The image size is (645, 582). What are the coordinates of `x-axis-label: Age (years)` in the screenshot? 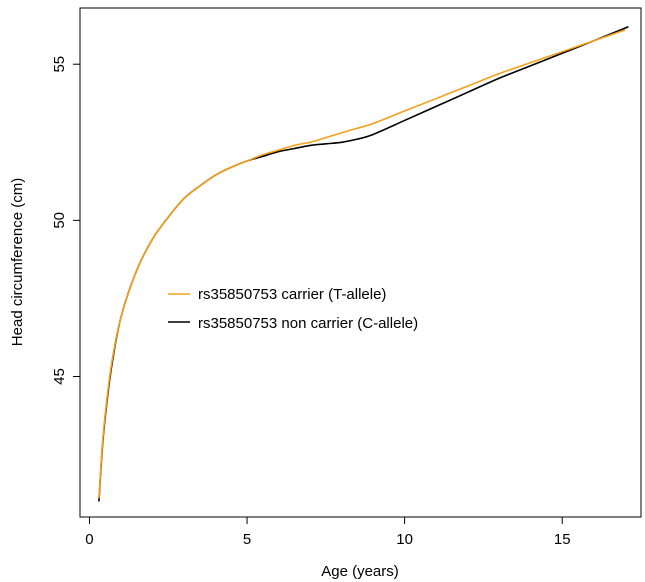 It's located at (360, 571).